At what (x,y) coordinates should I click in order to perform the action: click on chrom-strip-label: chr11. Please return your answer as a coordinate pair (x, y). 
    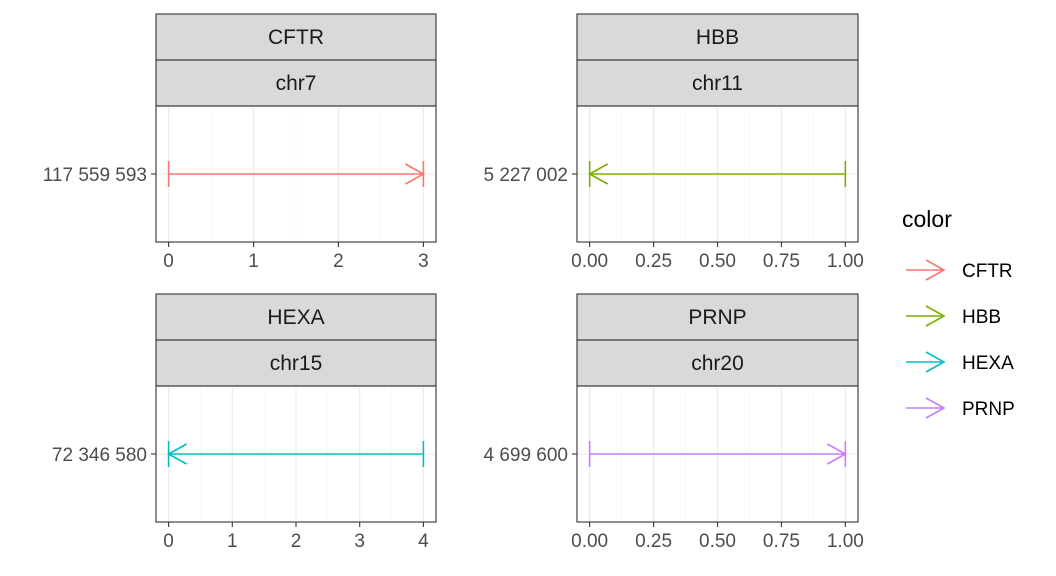
    Looking at the image, I should click on (717, 83).